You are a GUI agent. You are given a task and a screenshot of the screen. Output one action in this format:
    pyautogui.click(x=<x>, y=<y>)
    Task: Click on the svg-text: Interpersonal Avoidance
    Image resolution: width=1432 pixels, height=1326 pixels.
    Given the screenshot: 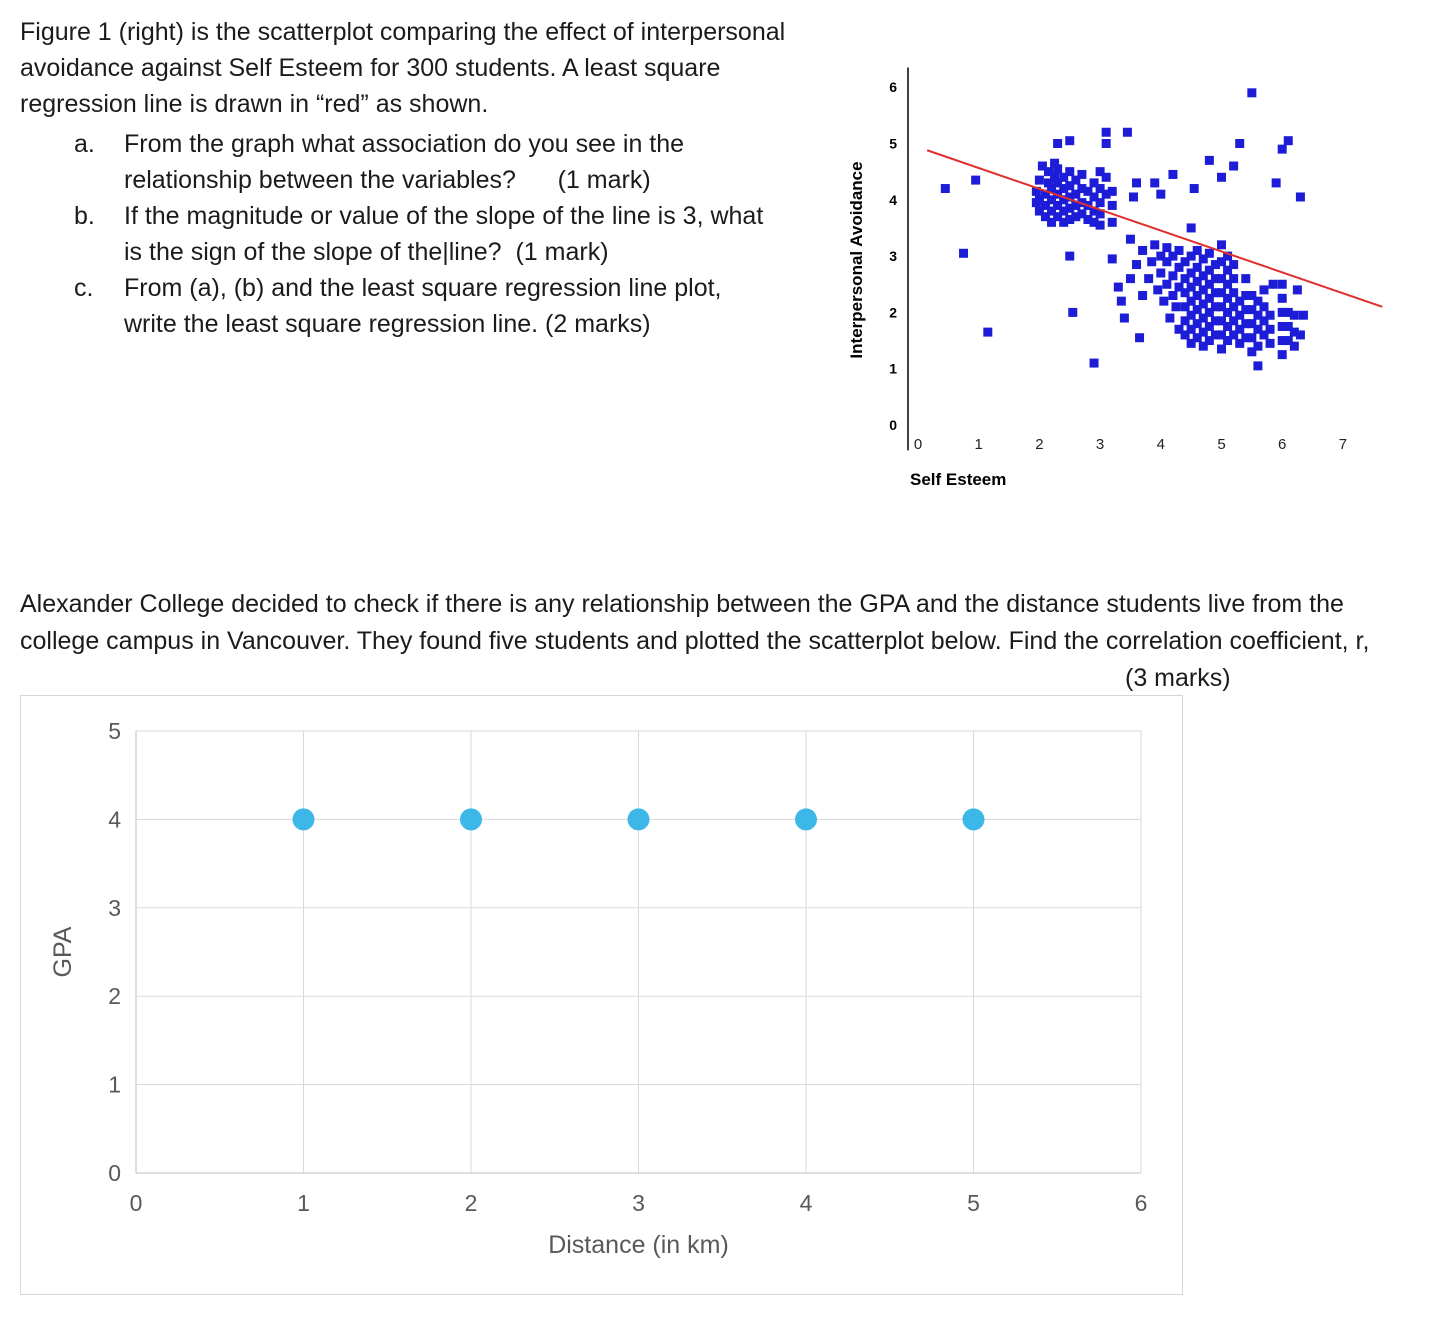 What is the action you would take?
    pyautogui.click(x=856, y=259)
    